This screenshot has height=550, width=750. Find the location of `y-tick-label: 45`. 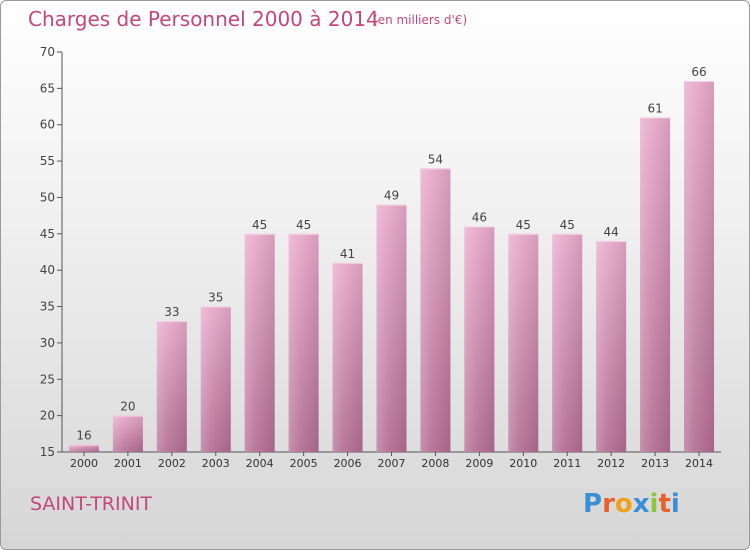

y-tick-label: 45 is located at coordinates (47, 234).